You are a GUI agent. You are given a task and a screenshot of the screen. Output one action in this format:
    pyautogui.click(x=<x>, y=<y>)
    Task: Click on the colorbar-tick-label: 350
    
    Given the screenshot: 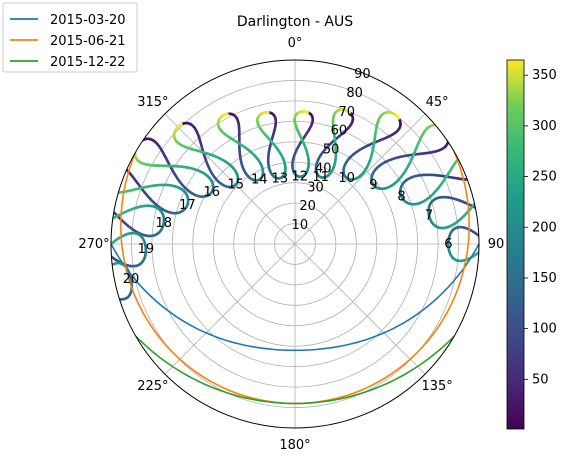 What is the action you would take?
    pyautogui.click(x=544, y=75)
    